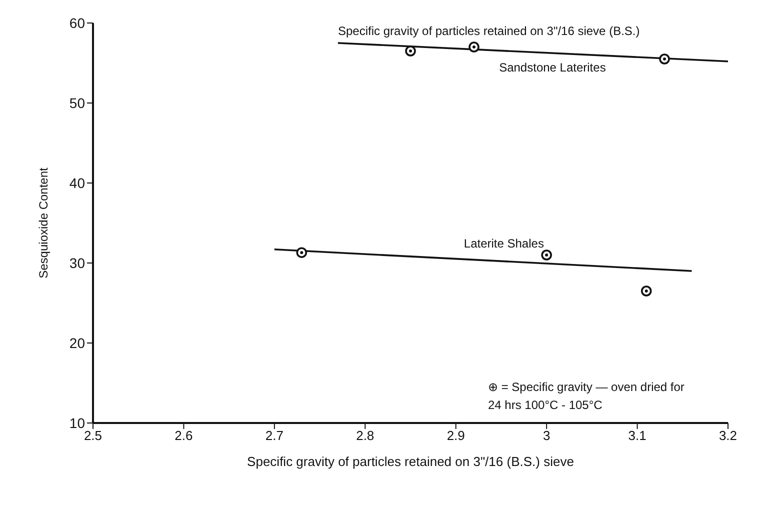  I want to click on x-axis-title: Specific gravity of particles retained on 3"/16 (B.S.) sieve, so click(410, 461).